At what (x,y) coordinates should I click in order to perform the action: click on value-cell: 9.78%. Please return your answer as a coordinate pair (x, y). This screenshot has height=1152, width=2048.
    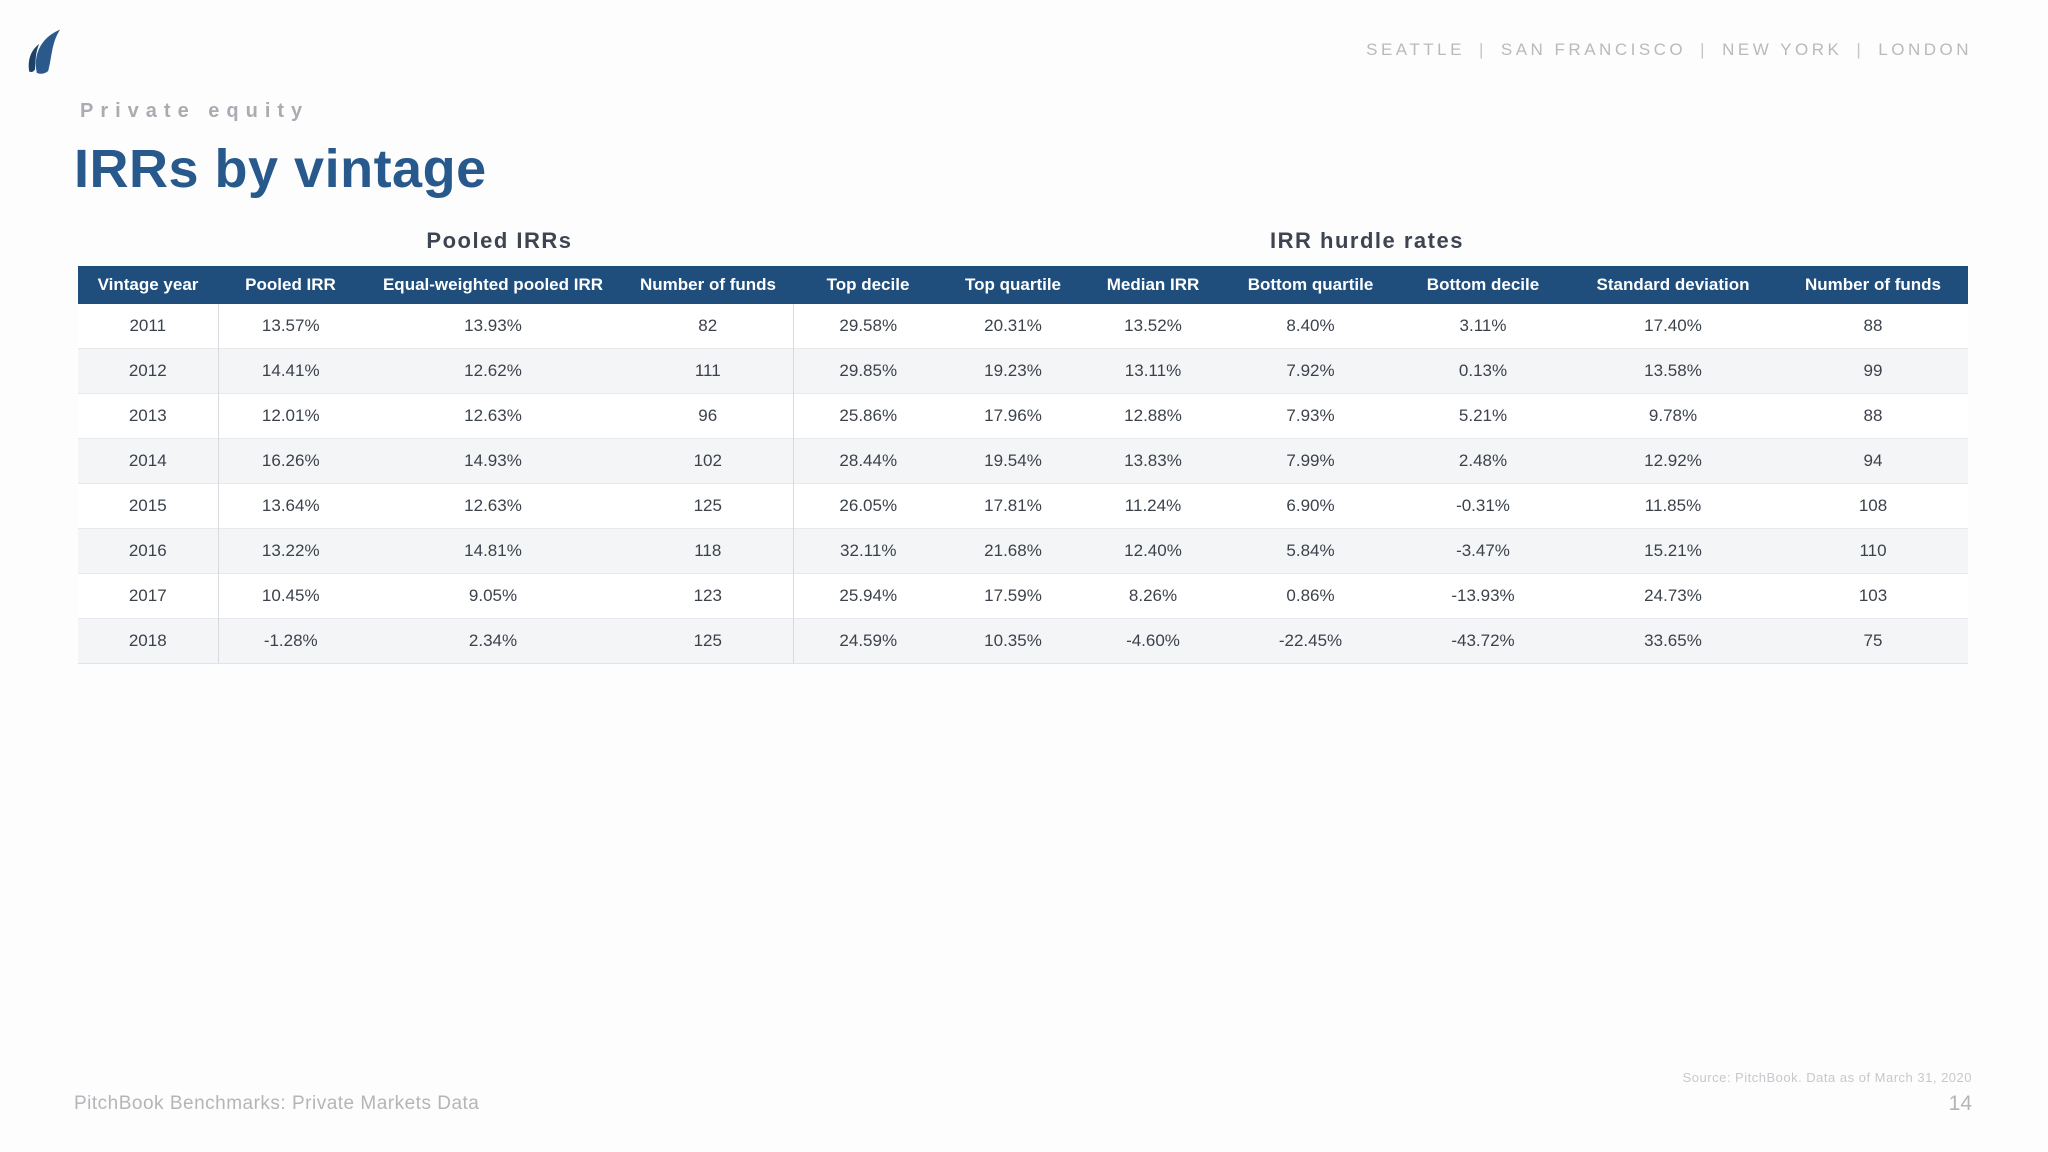
    Looking at the image, I should click on (1673, 416).